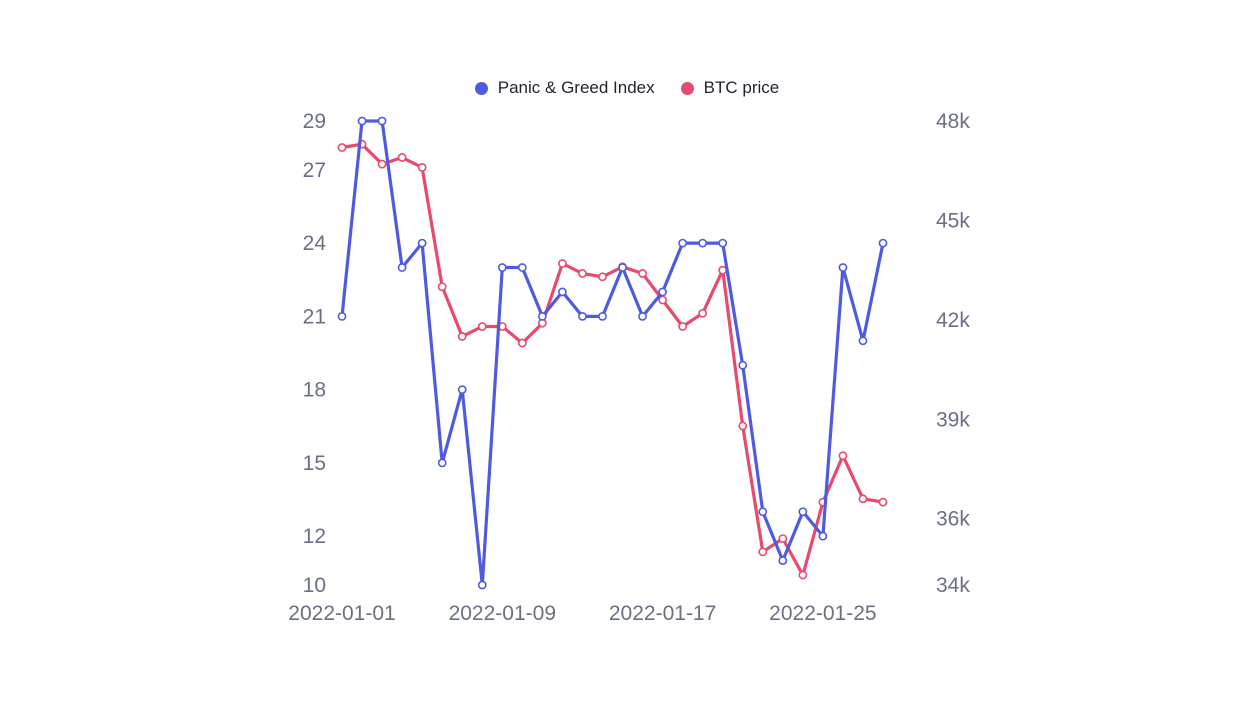 The image size is (1254, 704). I want to click on y-right-tick-label: 48k, so click(953, 121).